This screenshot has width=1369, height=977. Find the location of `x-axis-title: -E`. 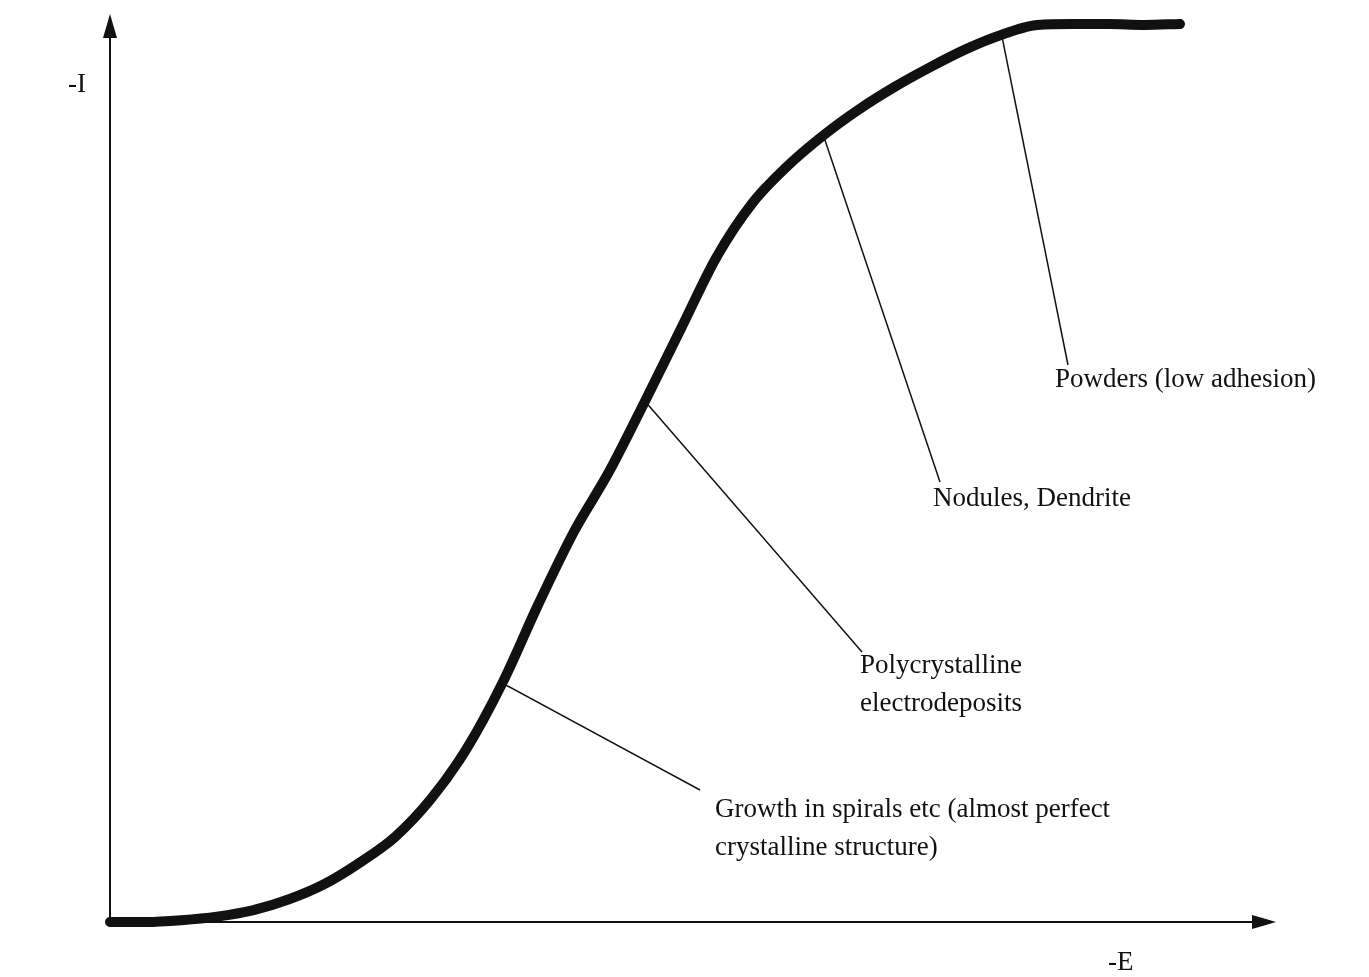

x-axis-title: -E is located at coordinates (1121, 961).